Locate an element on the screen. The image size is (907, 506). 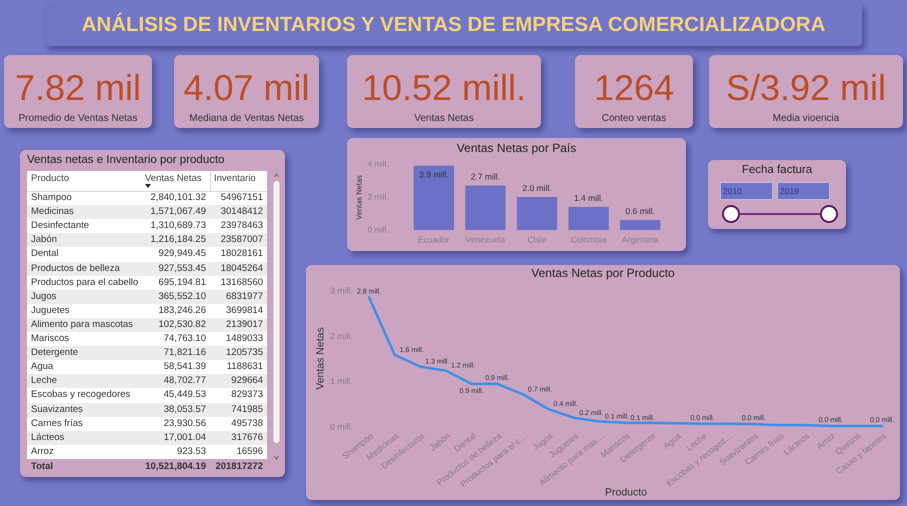
text: Jugos is located at coordinates (43, 297).